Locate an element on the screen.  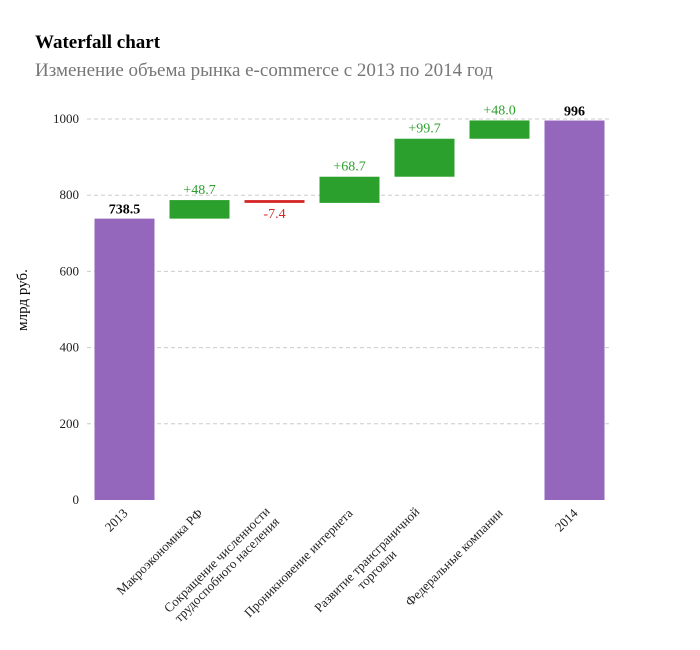
data-labels: 738.5 +48.7 -7.4 +68.7 +99.7 +48.0 996 is located at coordinates (347, 162).